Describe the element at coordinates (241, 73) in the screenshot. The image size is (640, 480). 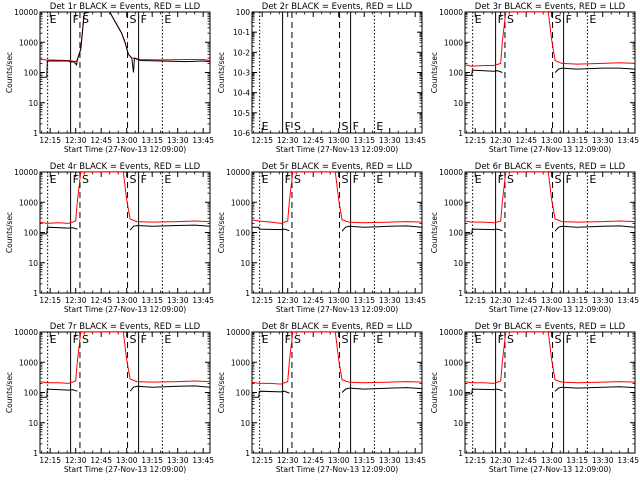
I see `y-tick-label: 10-3` at that location.